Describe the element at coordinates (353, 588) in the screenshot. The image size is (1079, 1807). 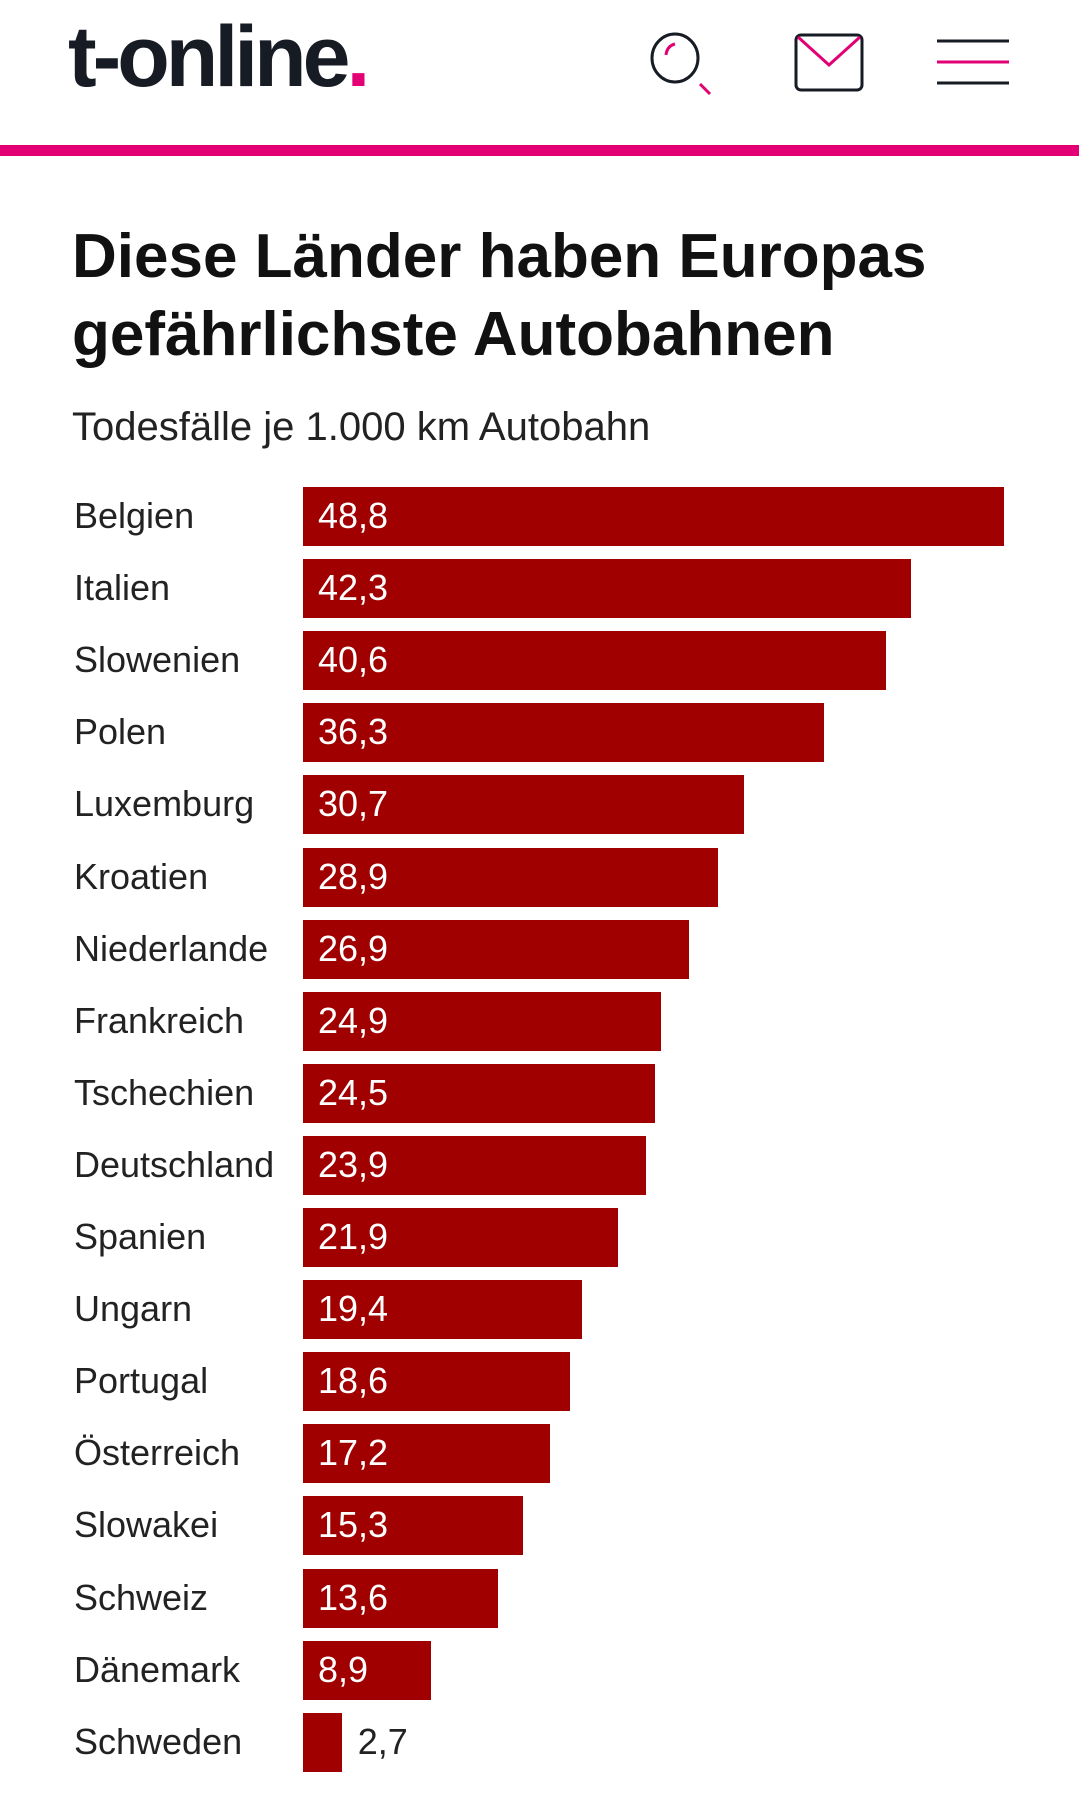
I see `value-label: 42,3` at that location.